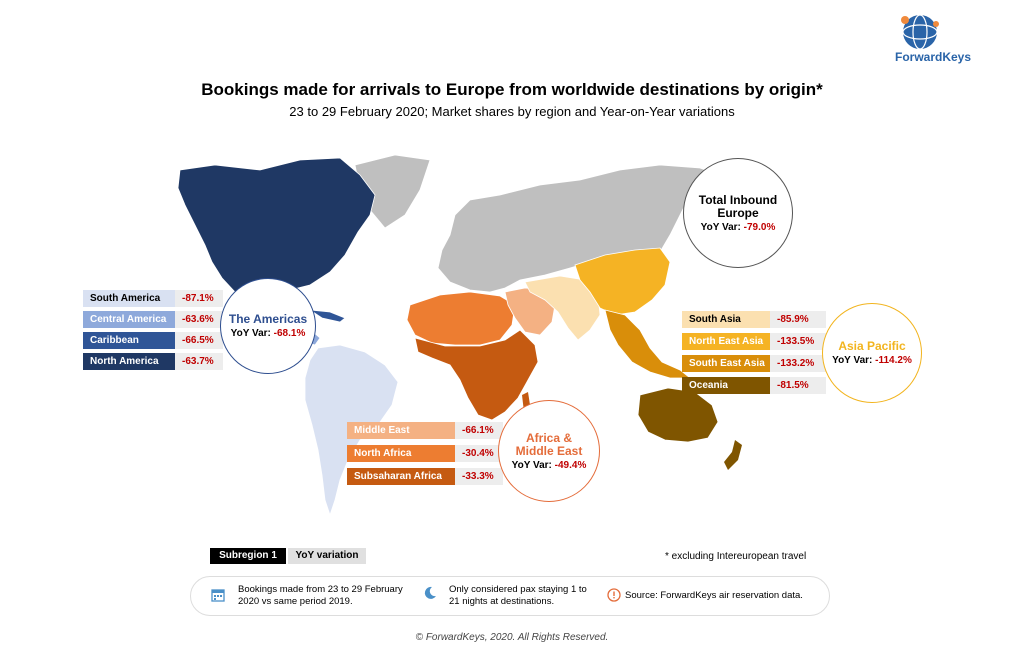 This screenshot has height=651, width=1024. I want to click on footnote: * excluding Intereuropean travel, so click(736, 556).